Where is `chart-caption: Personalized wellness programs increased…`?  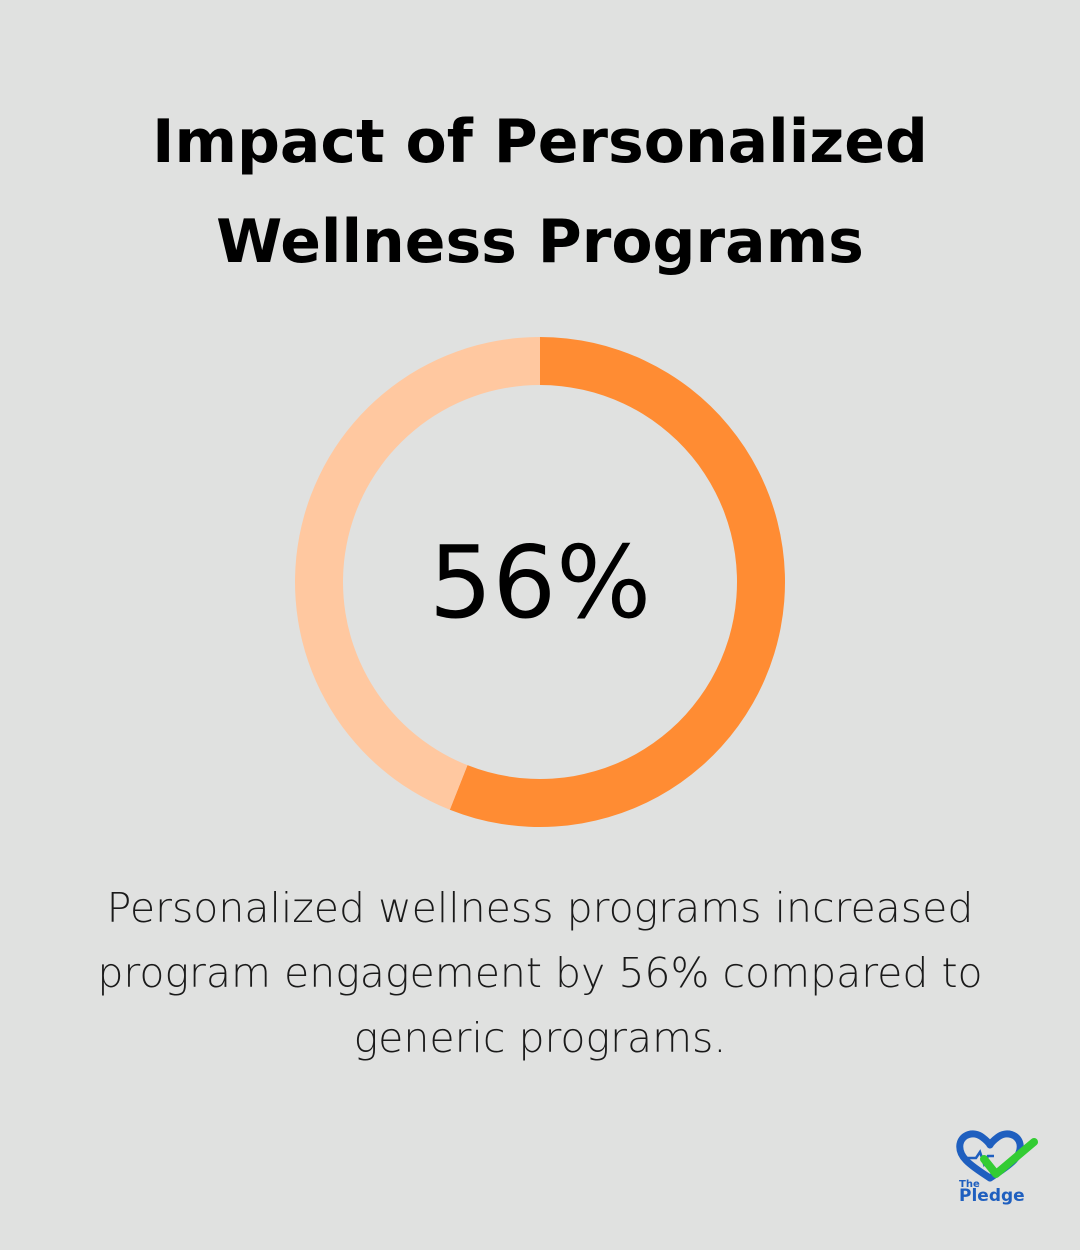 chart-caption: Personalized wellness programs increased… is located at coordinates (540, 973).